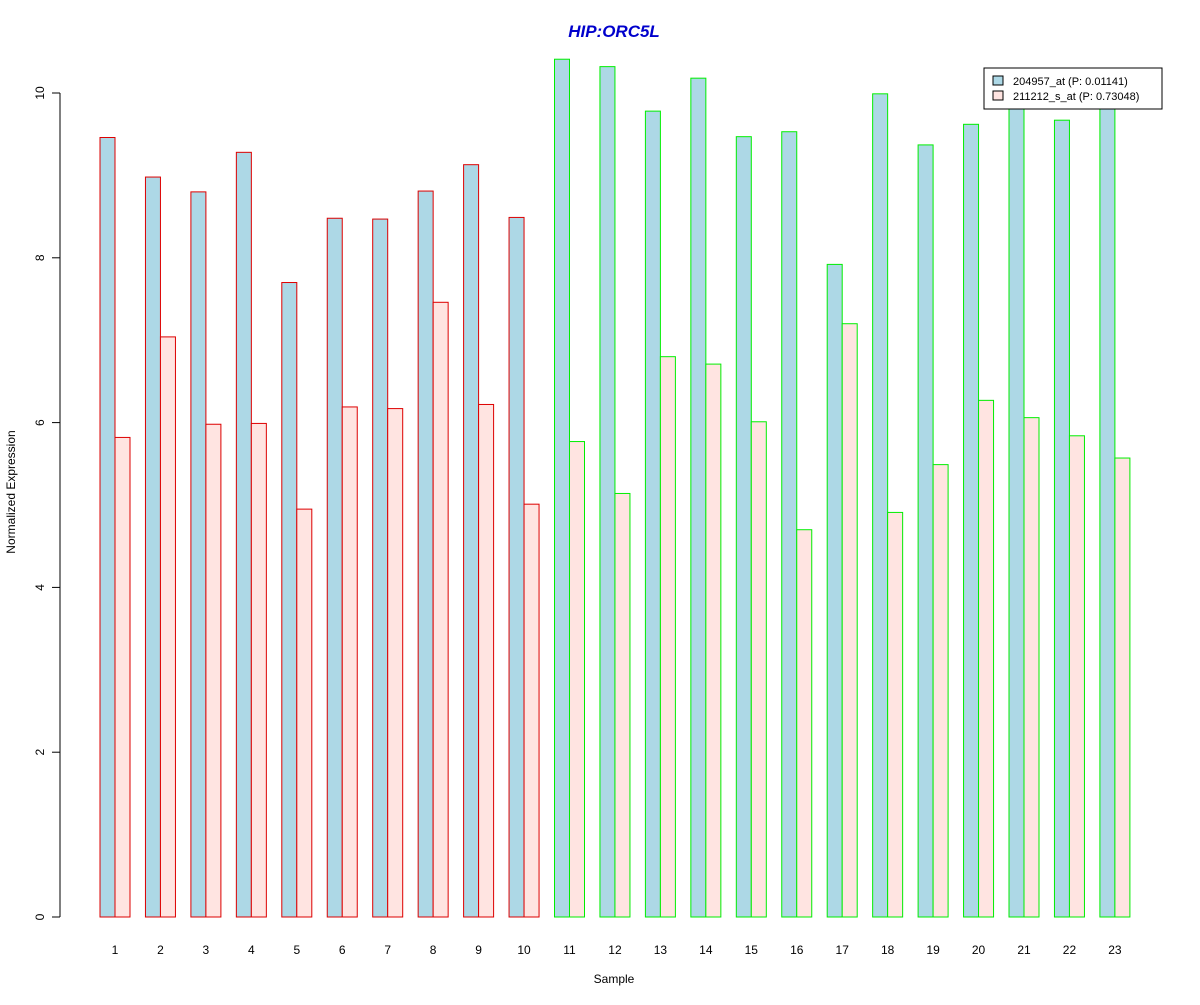 This screenshot has height=1005, width=1200. Describe the element at coordinates (998, 95) in the screenshot. I see `legend-swatch-211212-s-at` at that location.